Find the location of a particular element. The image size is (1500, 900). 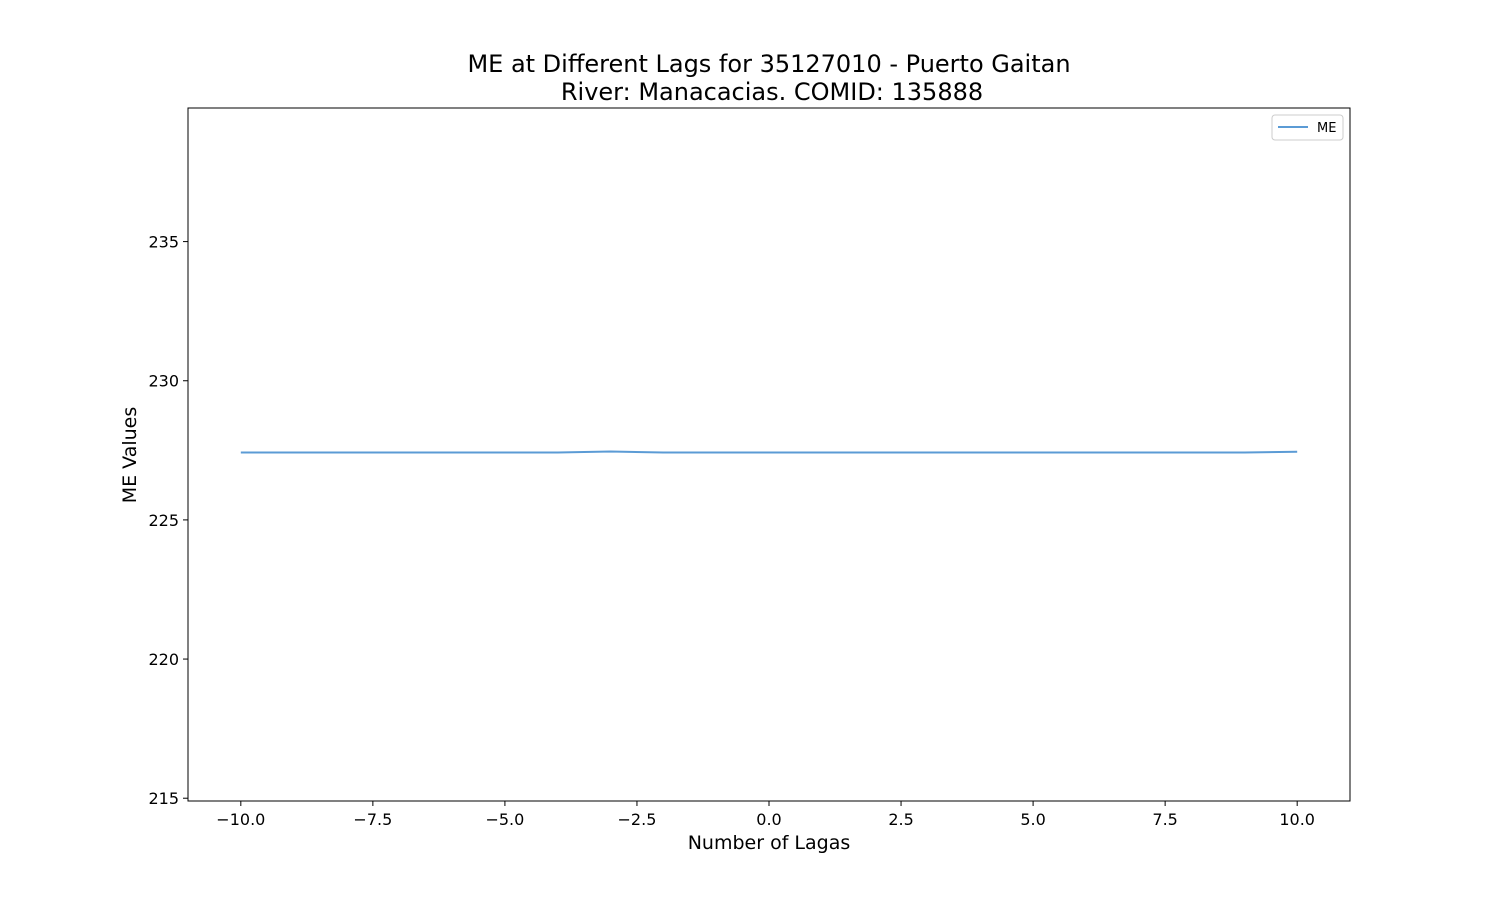

series-line-me is located at coordinates (769, 452).